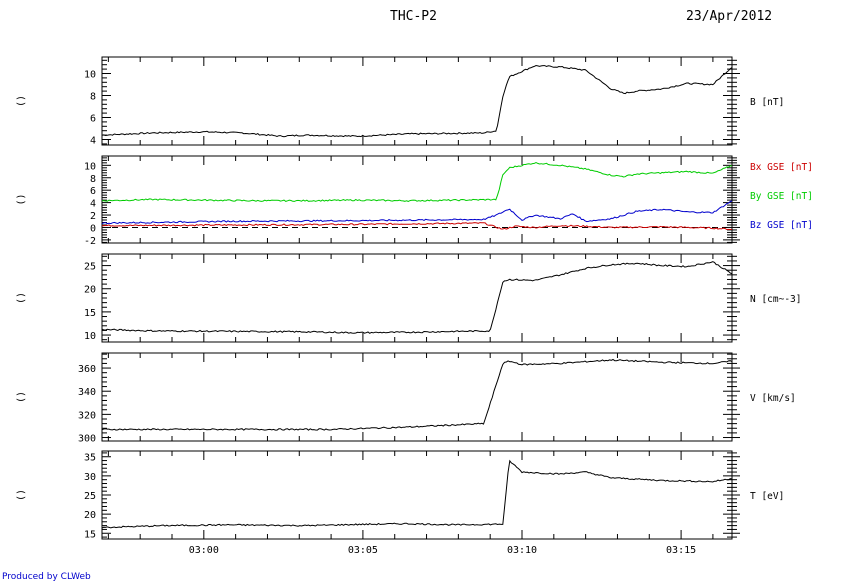  Describe the element at coordinates (767, 496) in the screenshot. I see `series-label: T [eV]` at that location.